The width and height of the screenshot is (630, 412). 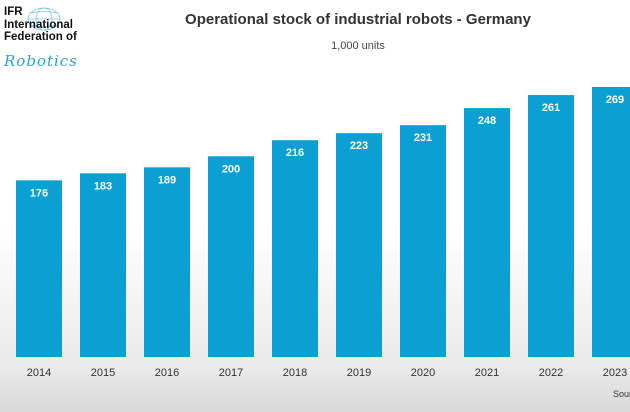 I want to click on x-tick-label-2014: 2014, so click(x=39, y=373).